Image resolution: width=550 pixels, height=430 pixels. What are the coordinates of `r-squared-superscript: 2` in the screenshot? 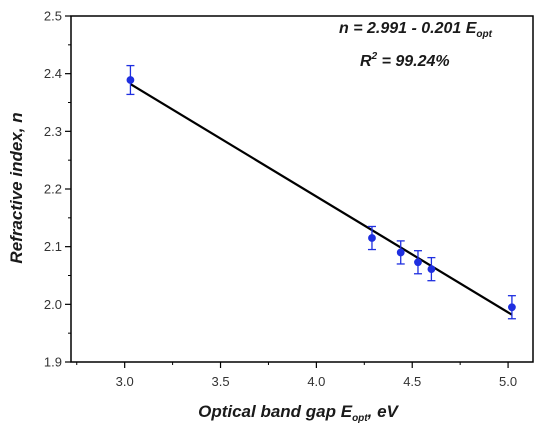 It's located at (374, 56).